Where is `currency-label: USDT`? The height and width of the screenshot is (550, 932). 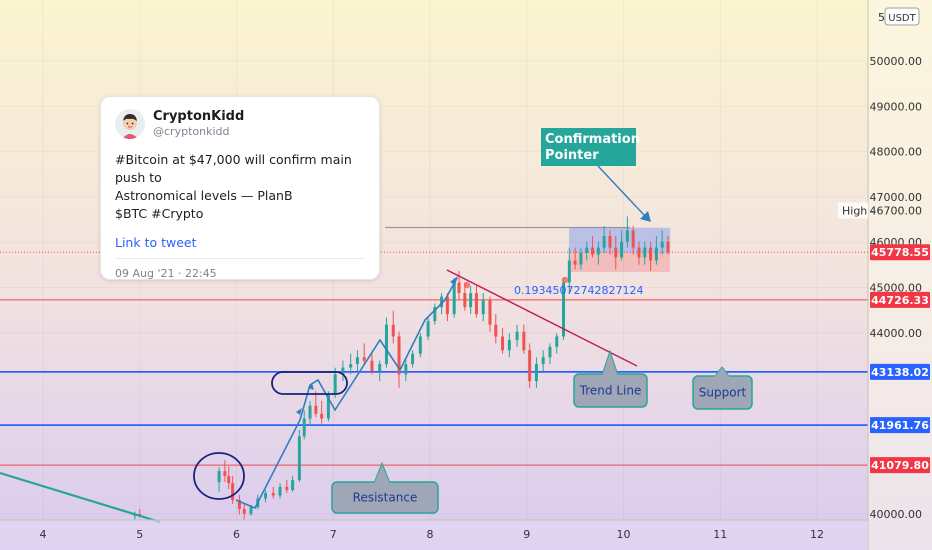 currency-label: USDT is located at coordinates (902, 18).